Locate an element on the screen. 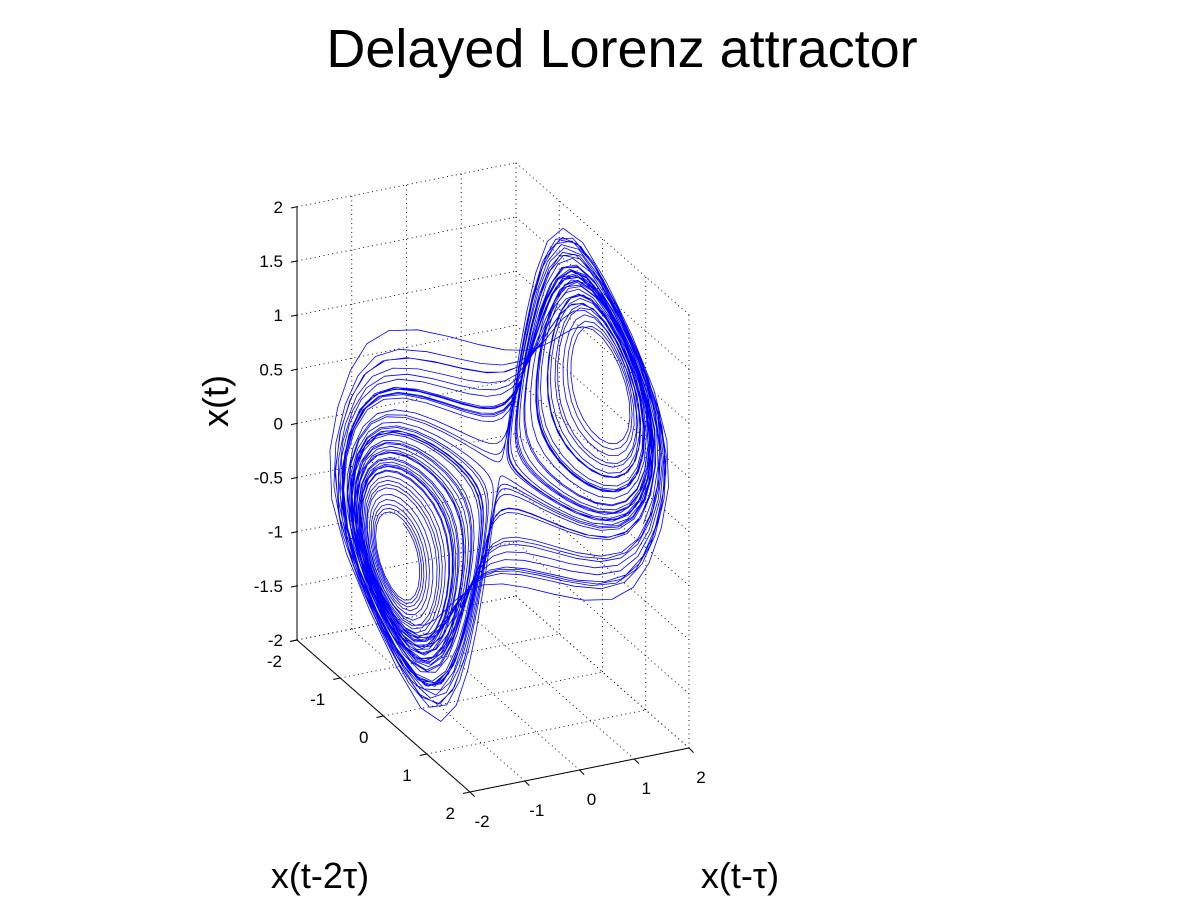  z-tick-label: 1 is located at coordinates (278, 315).